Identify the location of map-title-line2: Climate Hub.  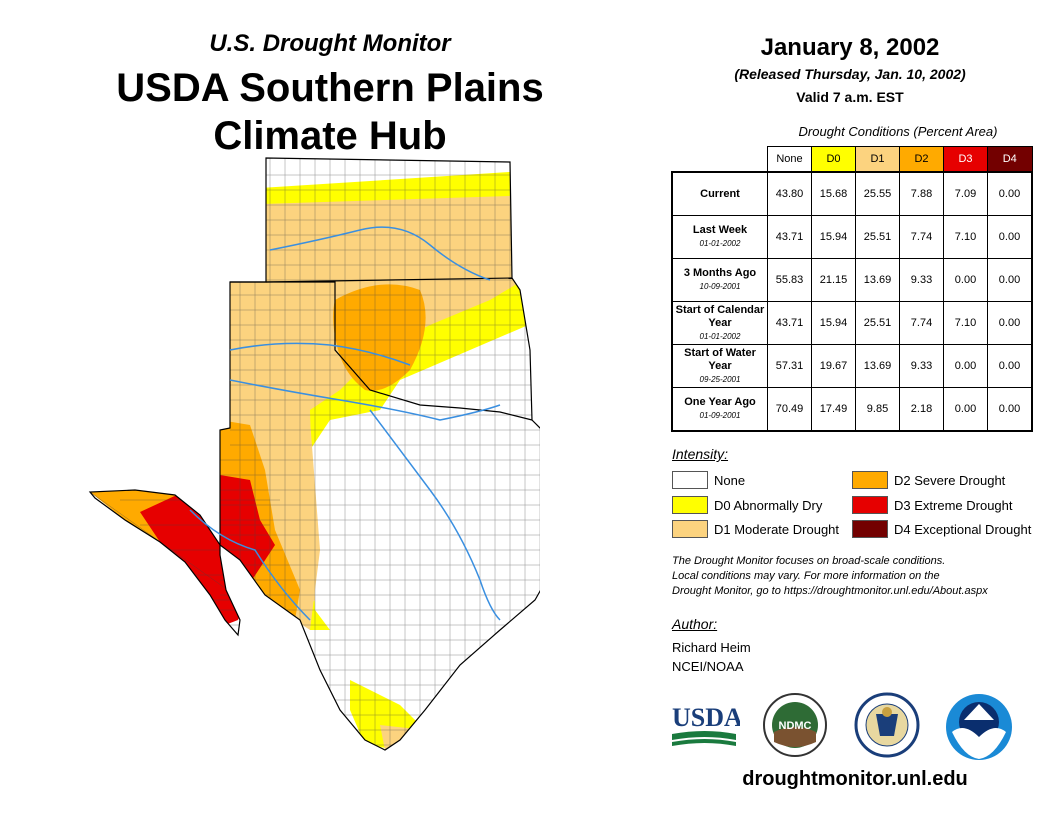
(330, 136).